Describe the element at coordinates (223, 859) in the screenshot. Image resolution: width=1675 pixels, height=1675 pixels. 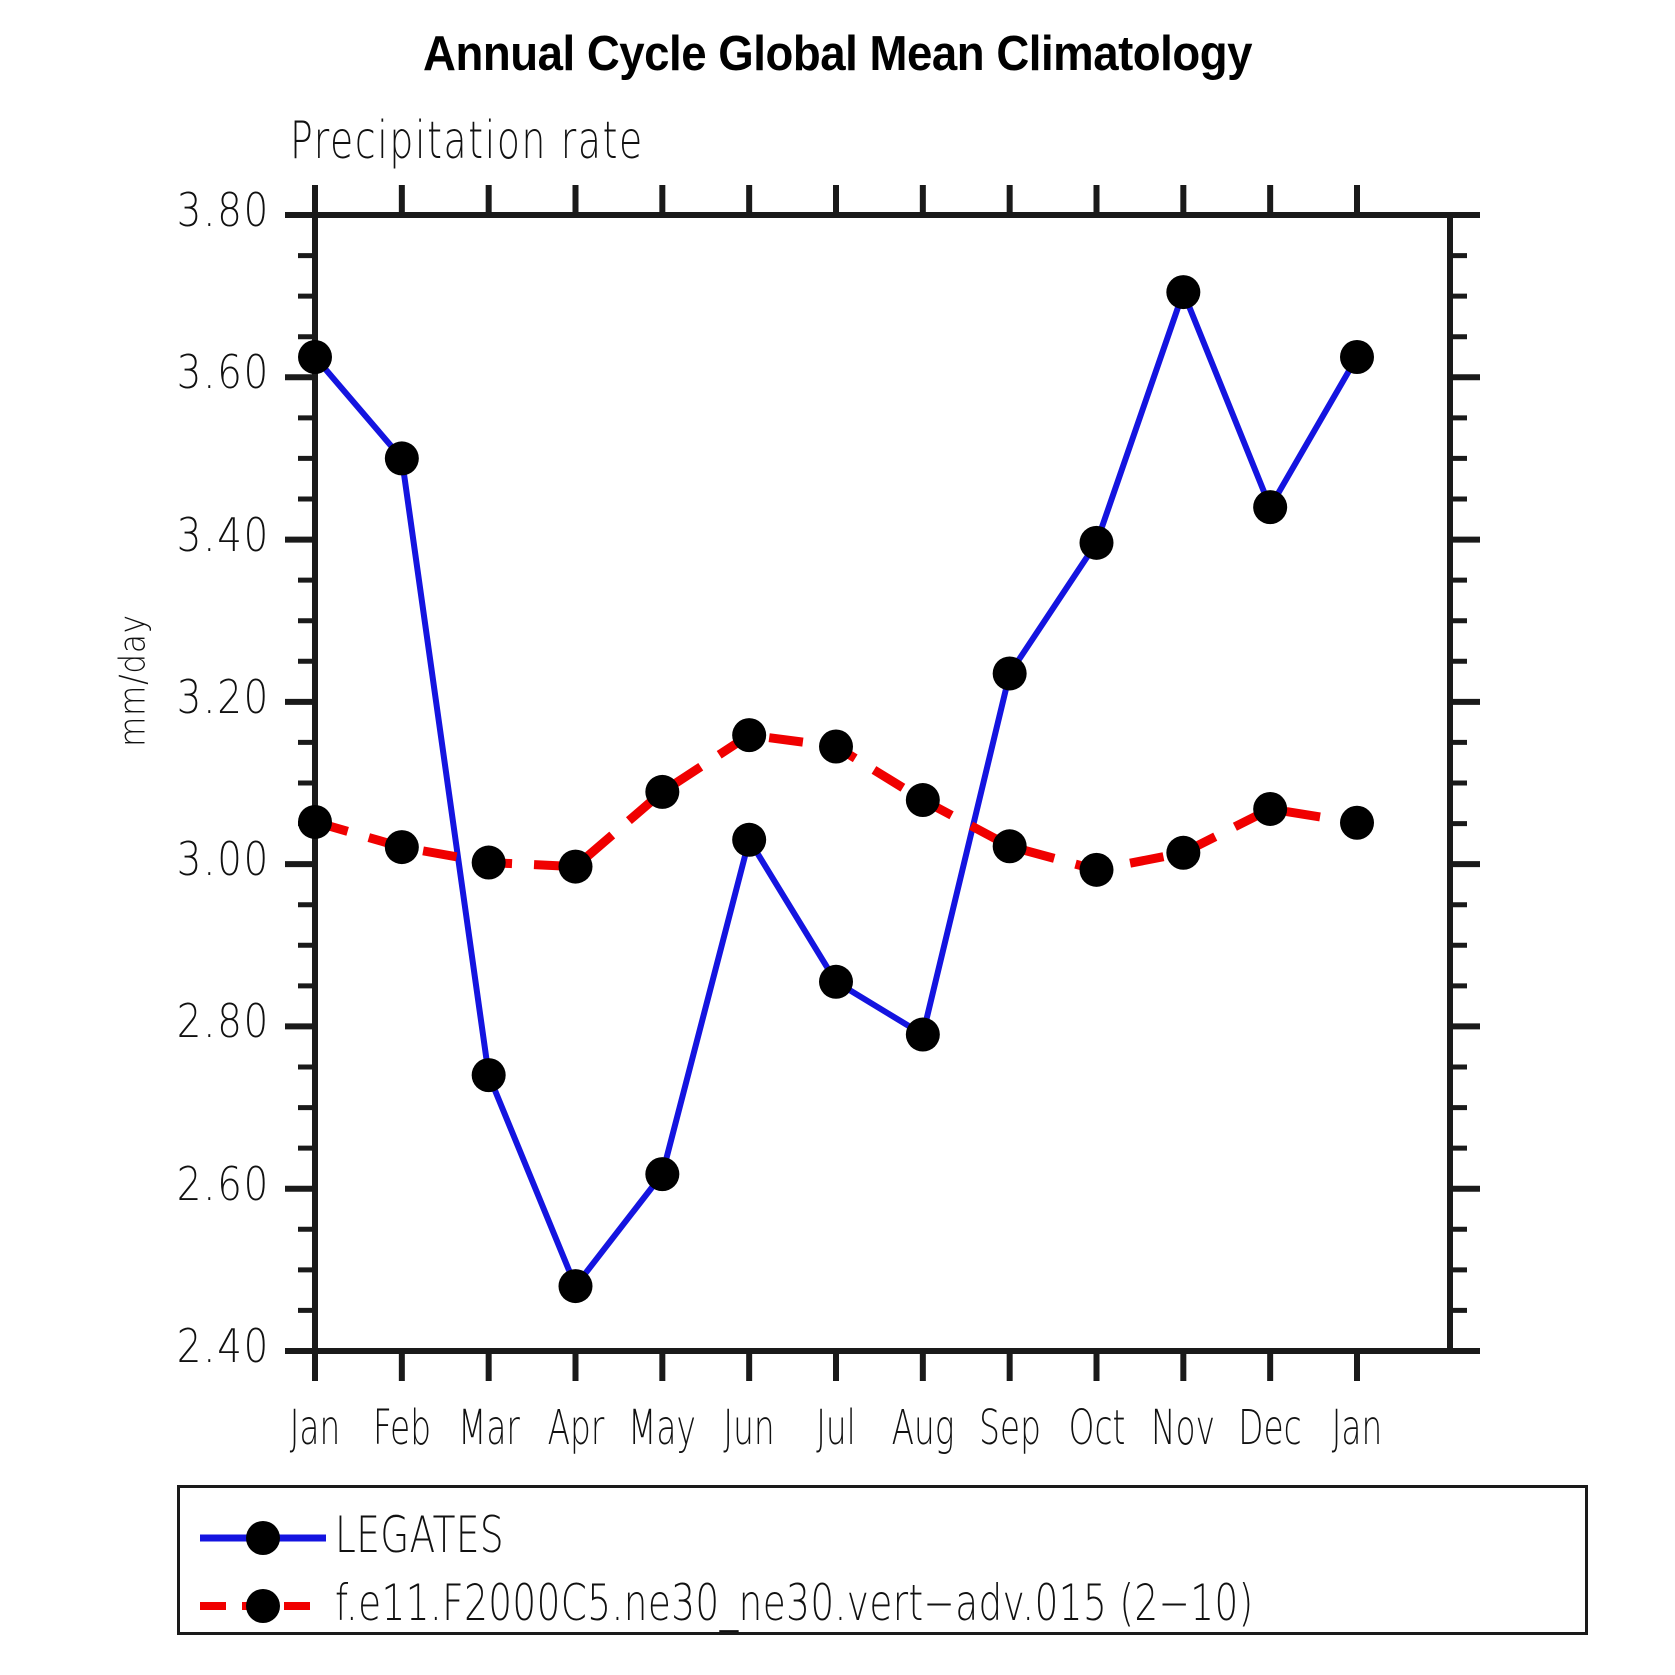
I see `y-tick-label: 3.00` at that location.